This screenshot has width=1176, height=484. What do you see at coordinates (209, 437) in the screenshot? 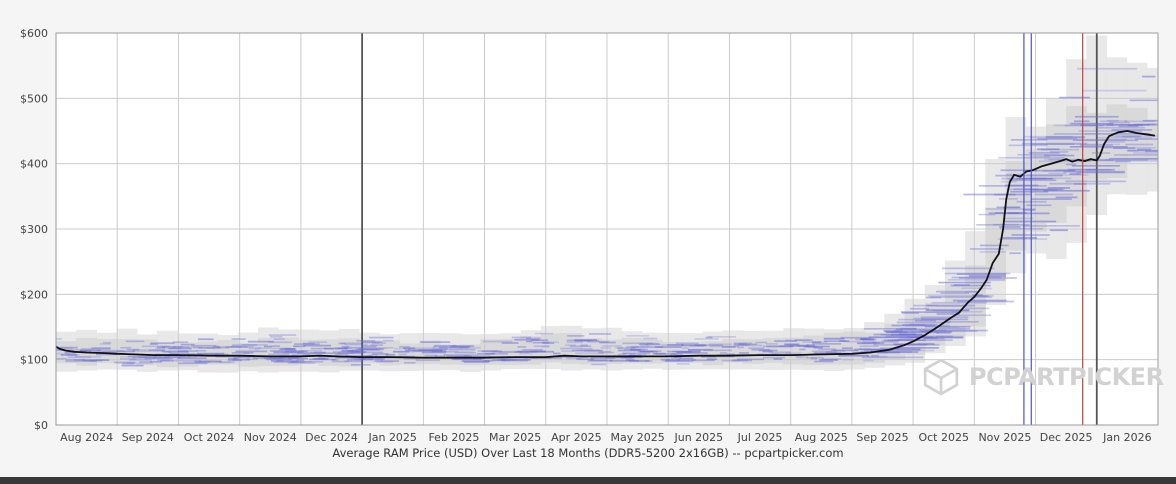
I see `x-tick-label: Oct 2024` at bounding box center [209, 437].